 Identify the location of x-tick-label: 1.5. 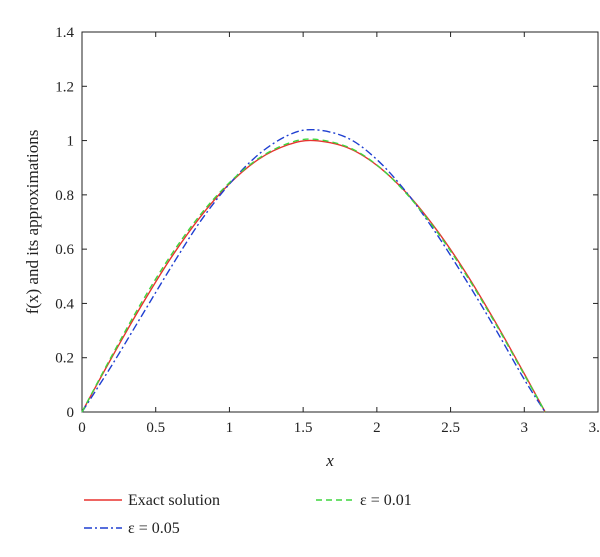
(303, 428).